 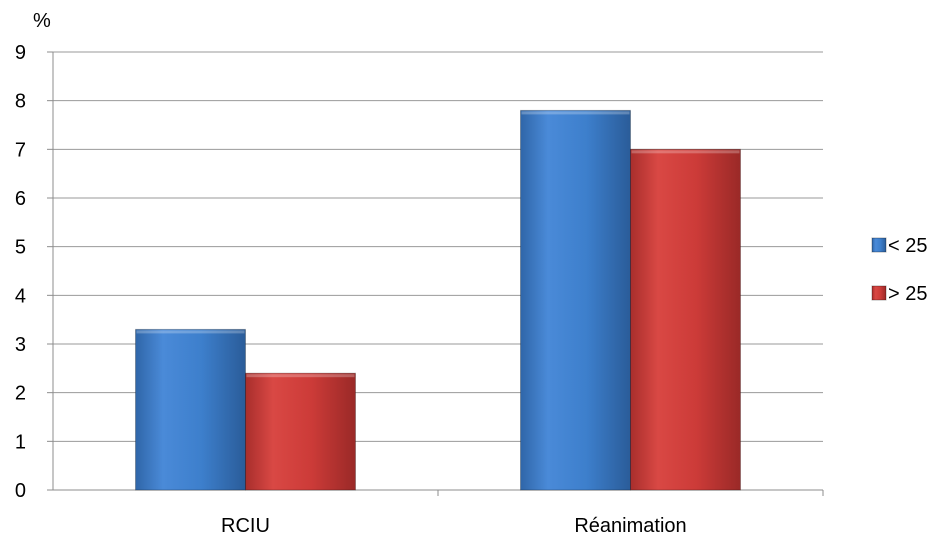 What do you see at coordinates (907, 246) in the screenshot?
I see `legend-label-0: < 25` at bounding box center [907, 246].